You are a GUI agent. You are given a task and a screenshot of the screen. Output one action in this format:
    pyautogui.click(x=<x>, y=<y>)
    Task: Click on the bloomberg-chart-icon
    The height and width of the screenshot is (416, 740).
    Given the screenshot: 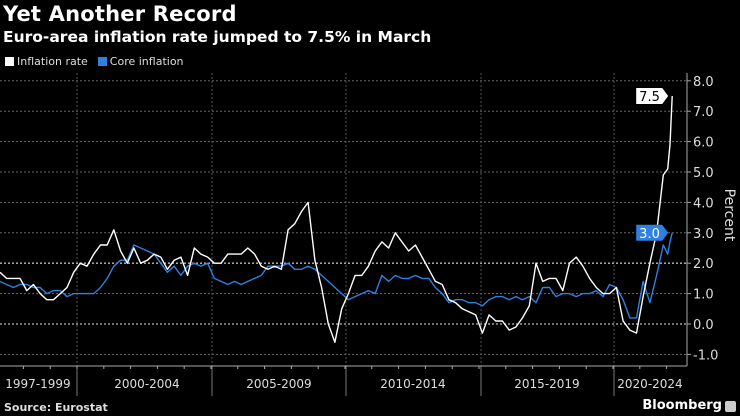 What is the action you would take?
    pyautogui.click(x=730, y=406)
    